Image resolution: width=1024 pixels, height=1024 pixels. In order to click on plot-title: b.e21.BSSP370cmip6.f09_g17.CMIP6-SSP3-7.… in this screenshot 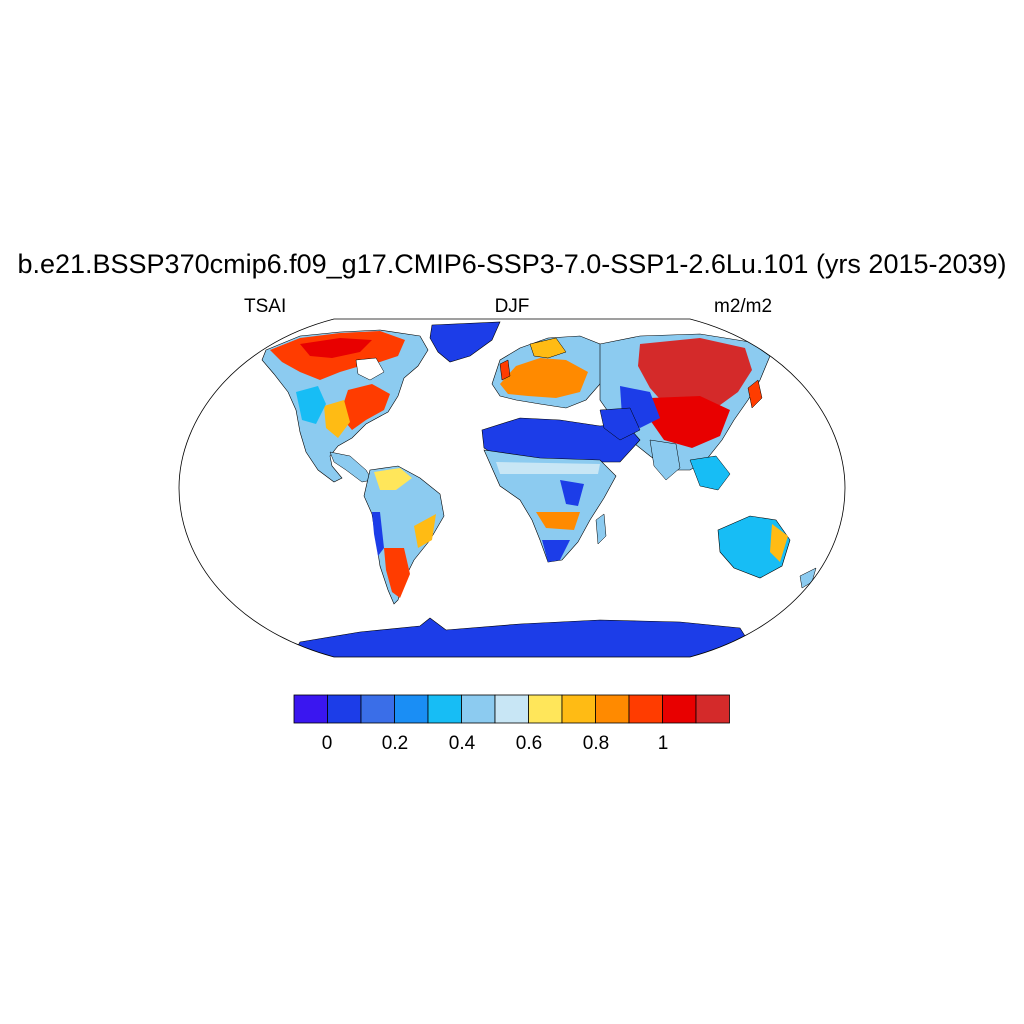, I will do `click(512, 264)`.